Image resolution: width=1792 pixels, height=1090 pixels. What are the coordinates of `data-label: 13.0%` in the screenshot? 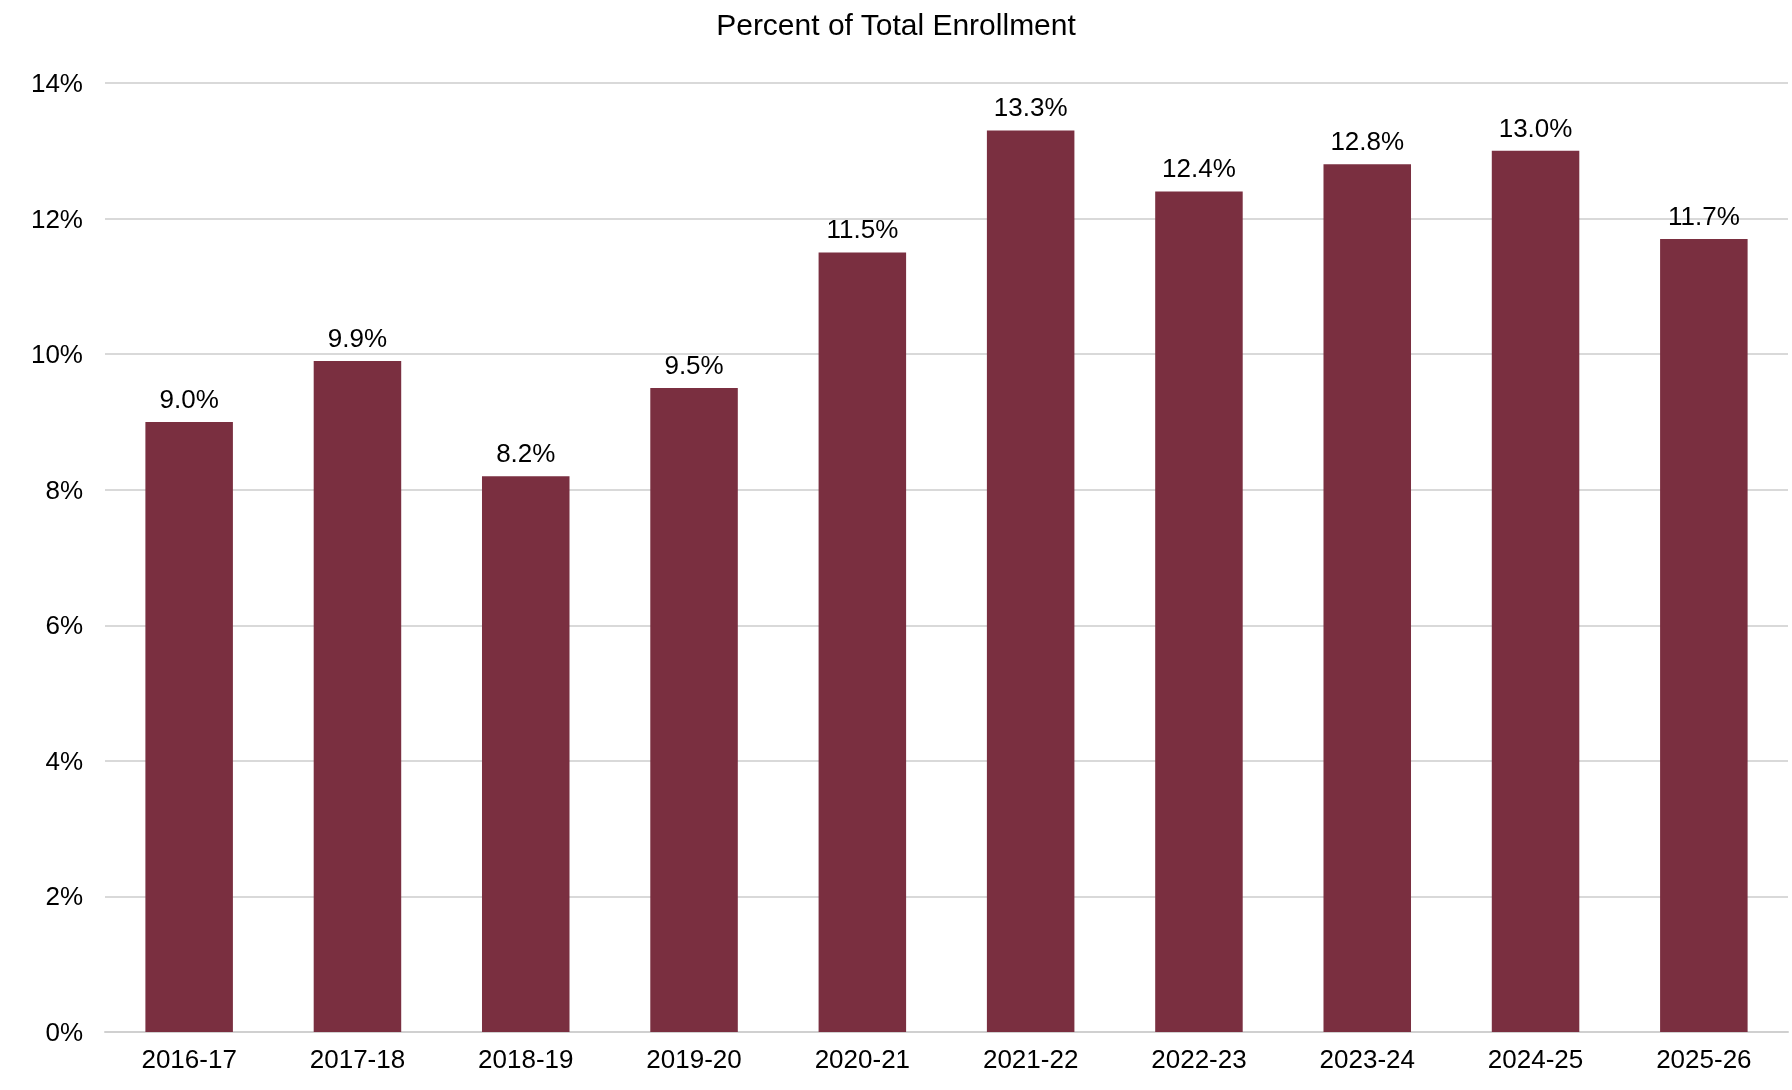 It's located at (1535, 127).